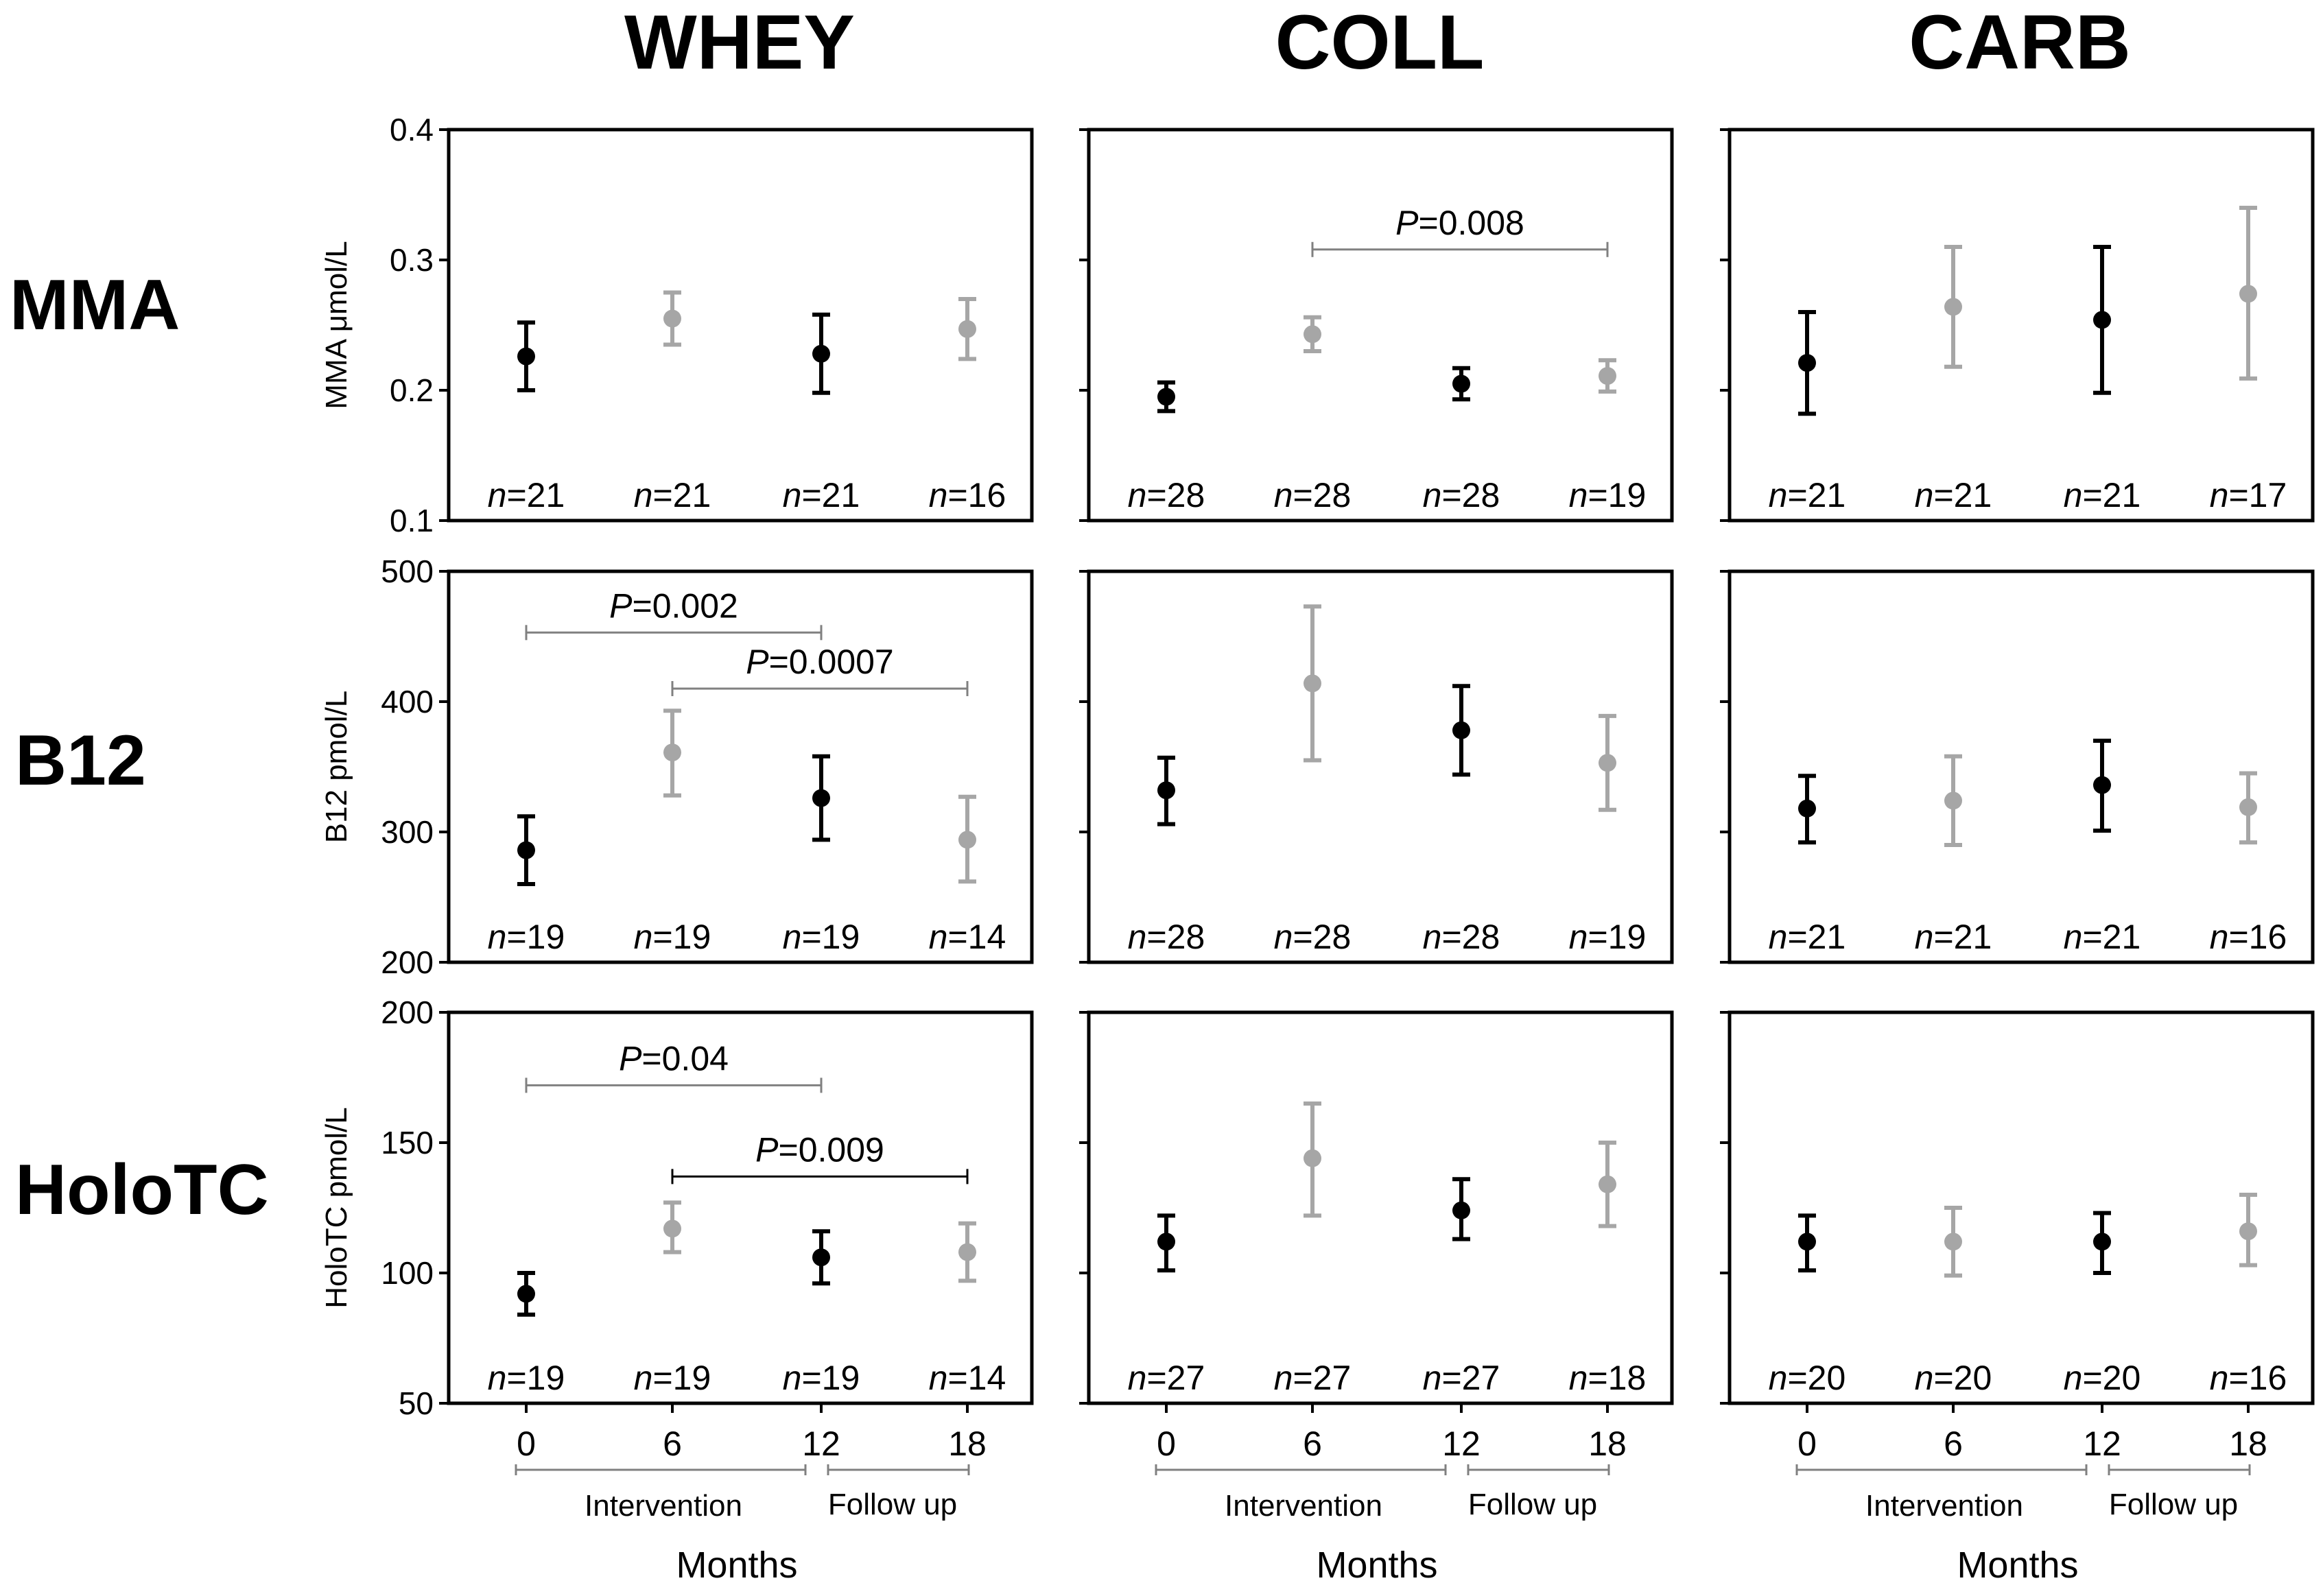 The width and height of the screenshot is (2323, 1596). Describe the element at coordinates (2021, 1207) in the screenshot. I see `panel-frame-holotc-carb` at that location.